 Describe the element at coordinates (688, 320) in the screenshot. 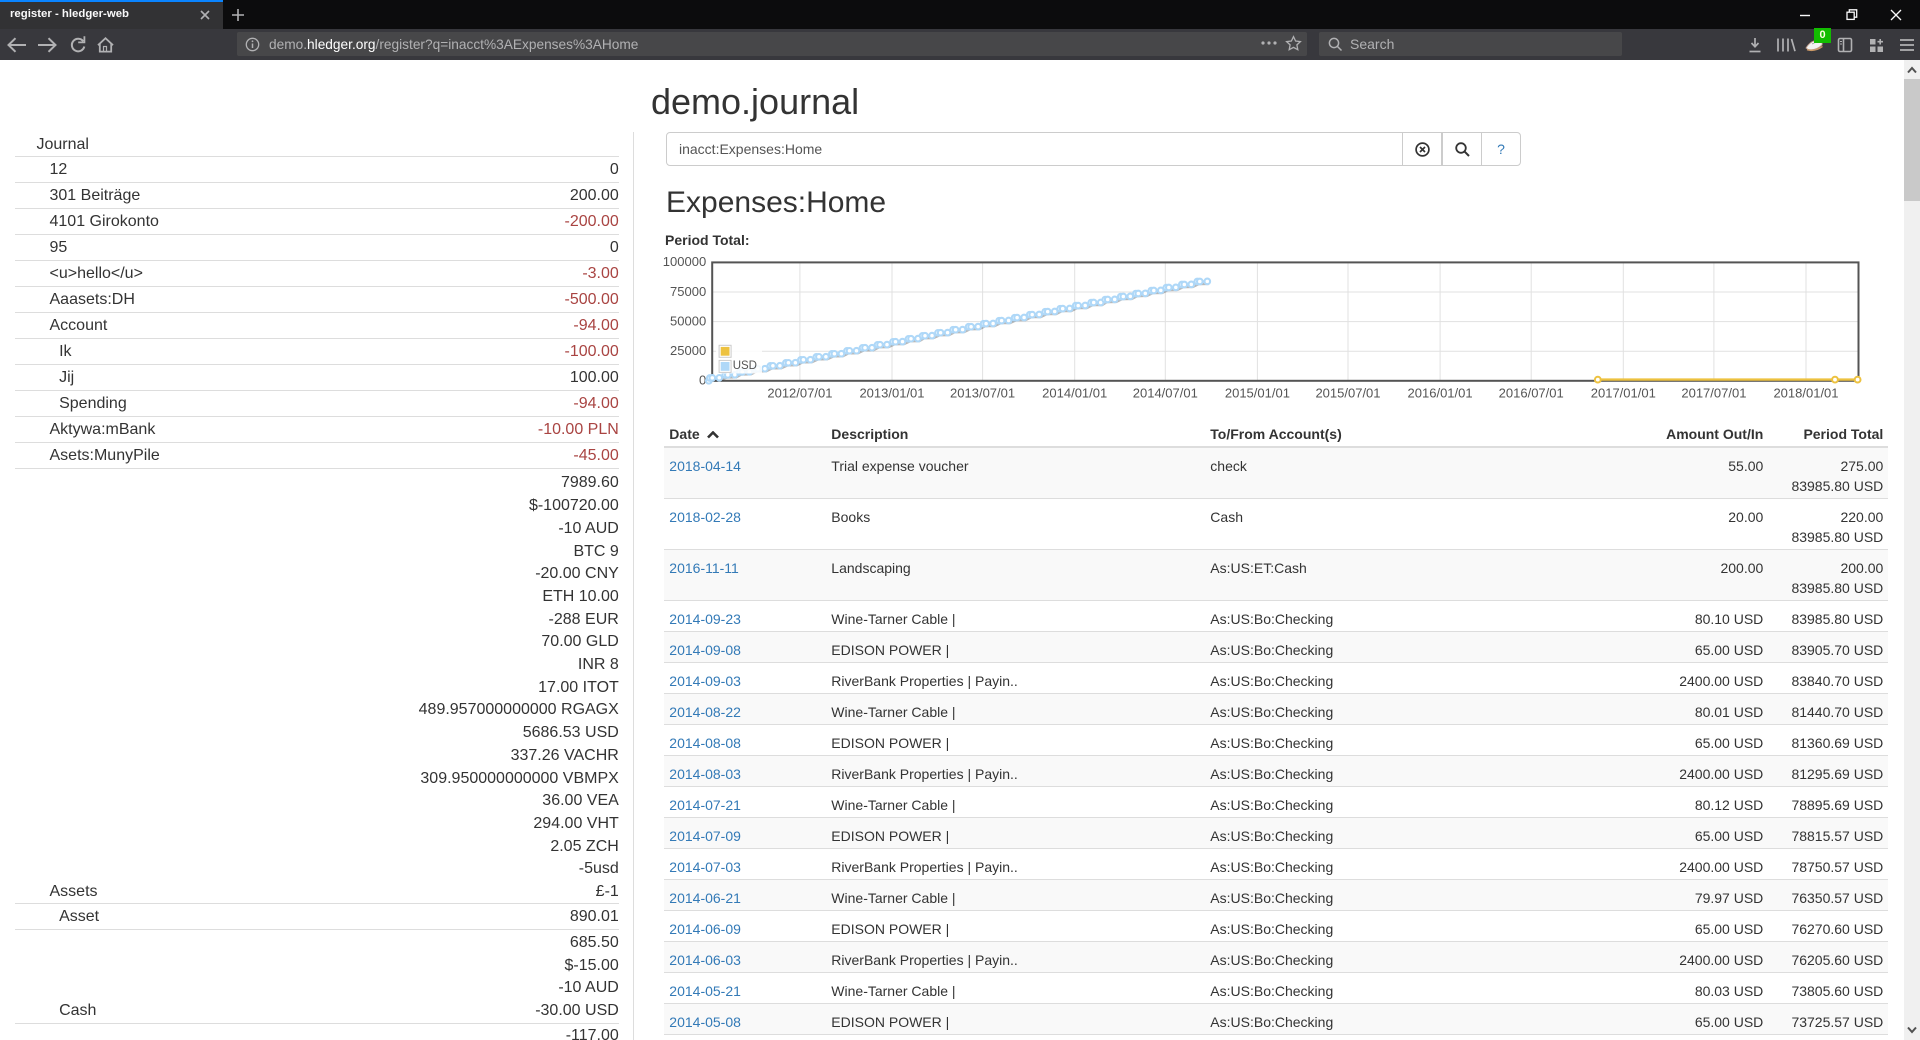

I see `svg-text: 50000` at that location.